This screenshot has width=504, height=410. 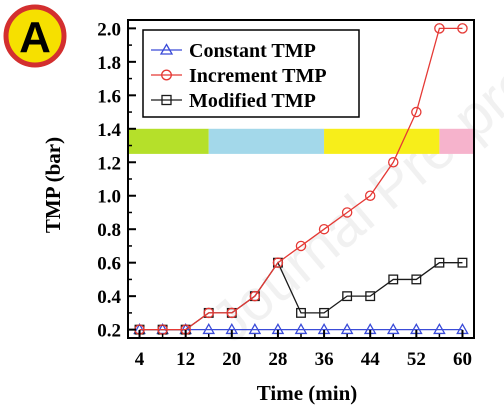 I want to click on y-tick-label: 0.6, so click(x=109, y=264).